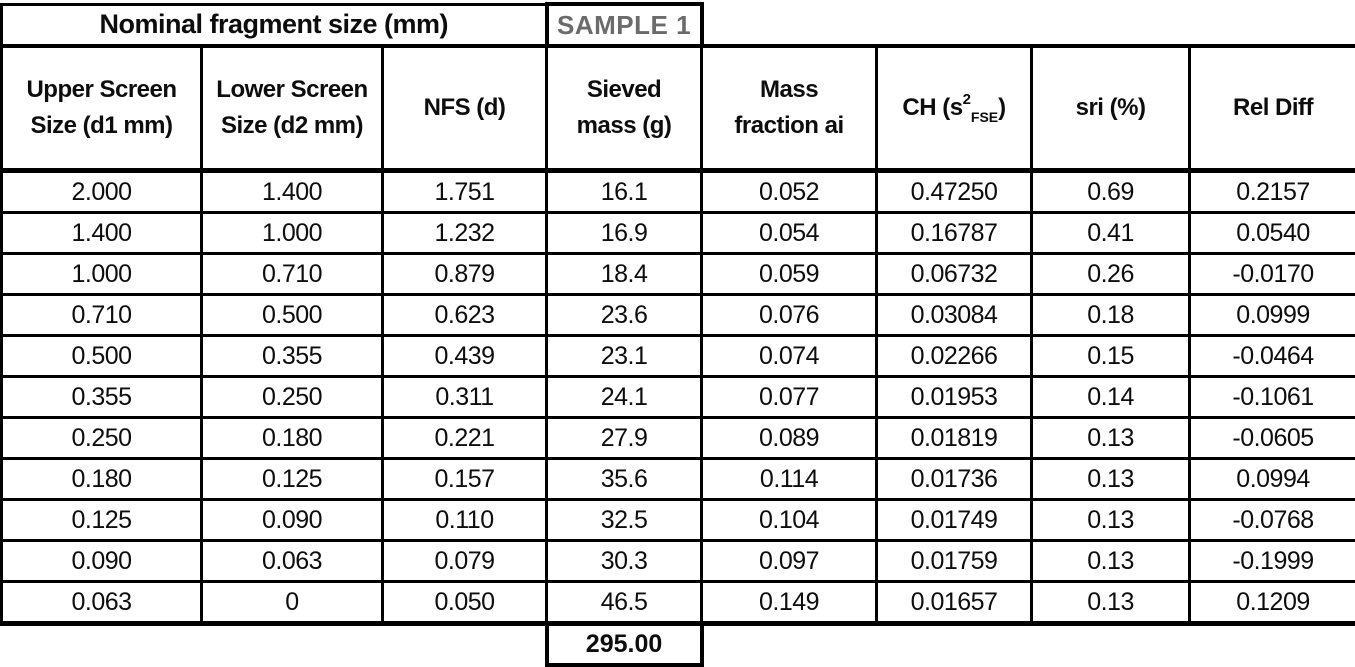 The width and height of the screenshot is (1355, 667). I want to click on table-cell: 0.26, so click(1111, 274).